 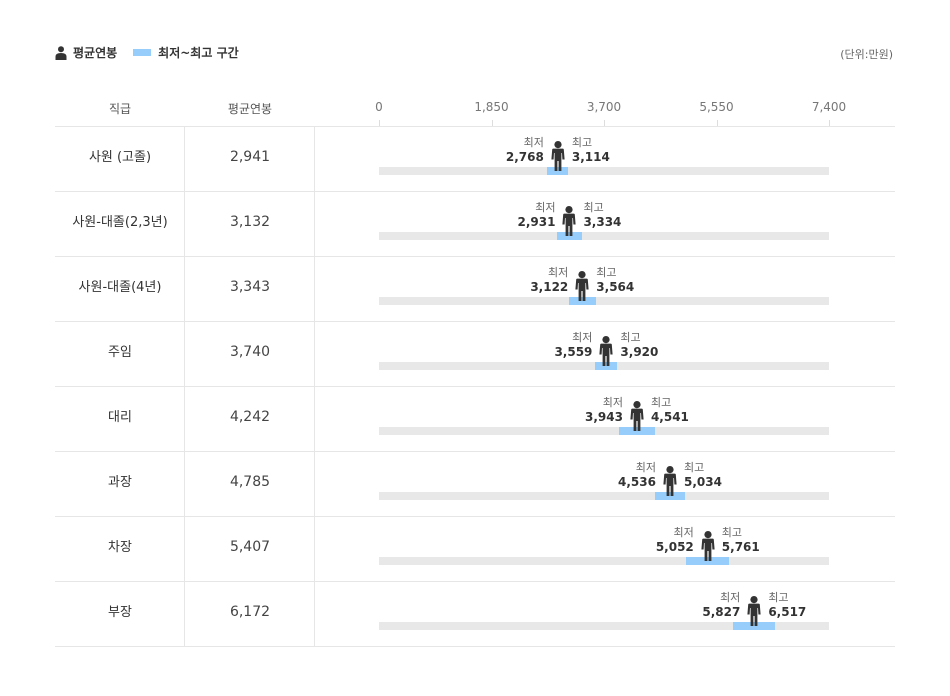 I want to click on max-label: 최고 3,114, so click(x=591, y=150).